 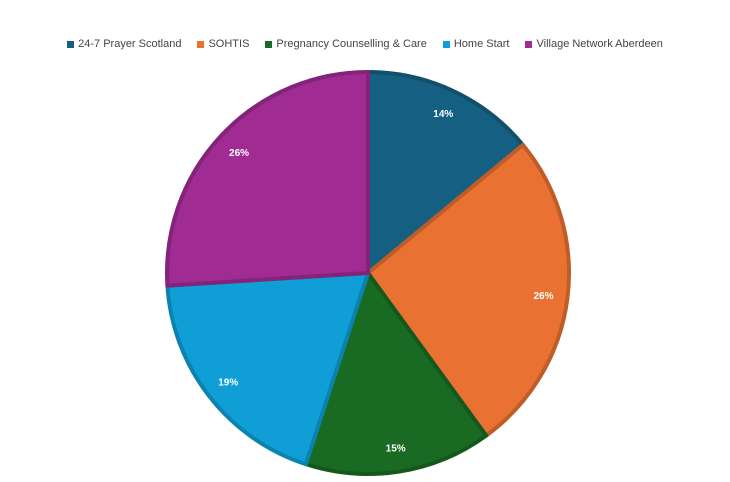 What do you see at coordinates (443, 114) in the screenshot?
I see `slice-data-label: 14%` at bounding box center [443, 114].